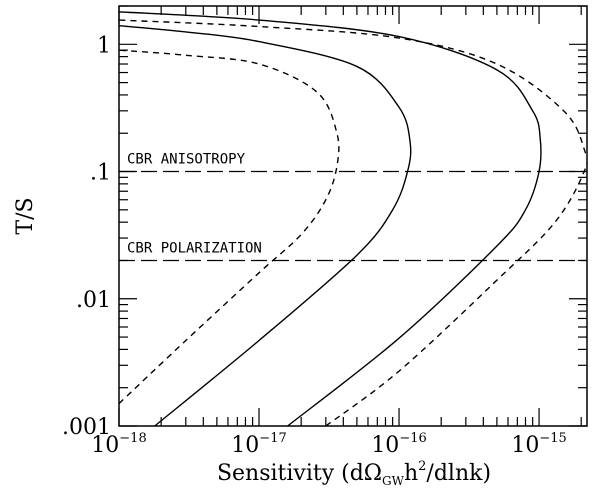 The width and height of the screenshot is (601, 489). I want to click on x-tick-label-4: 10−15, so click(538, 444).